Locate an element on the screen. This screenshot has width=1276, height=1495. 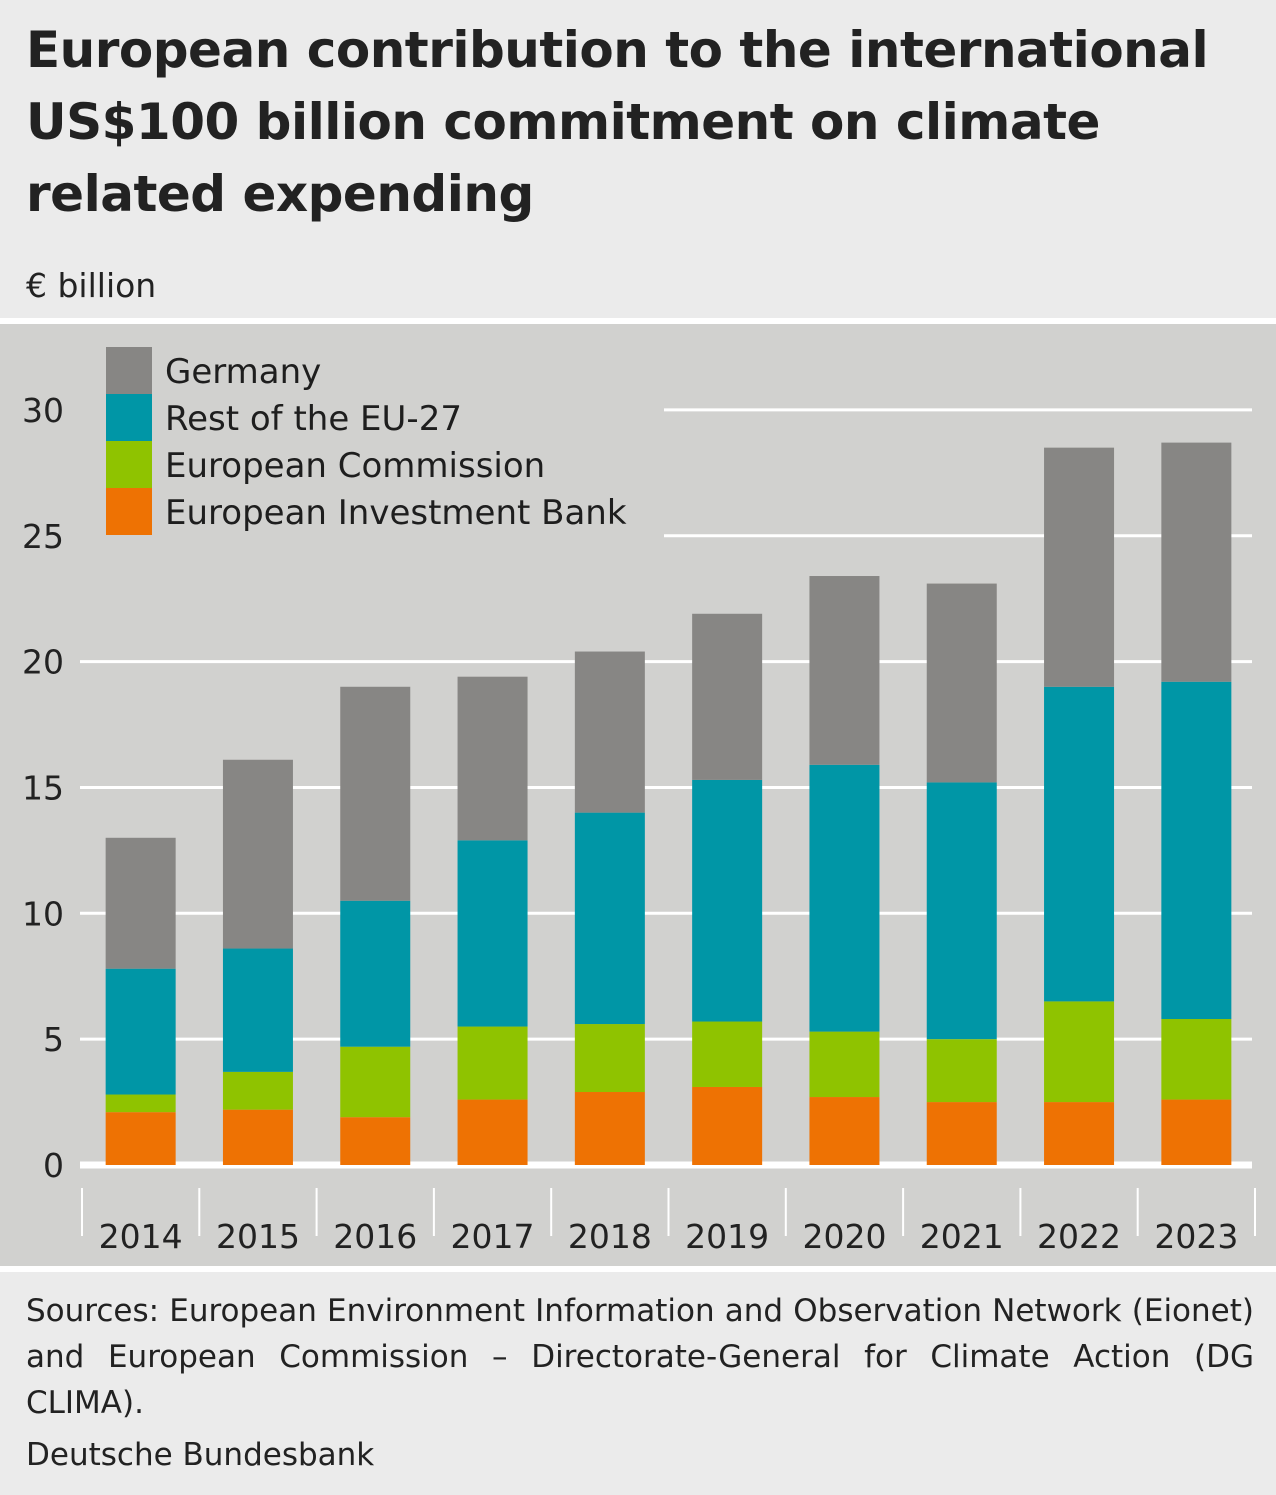
bar-germany-2020 is located at coordinates (844, 670).